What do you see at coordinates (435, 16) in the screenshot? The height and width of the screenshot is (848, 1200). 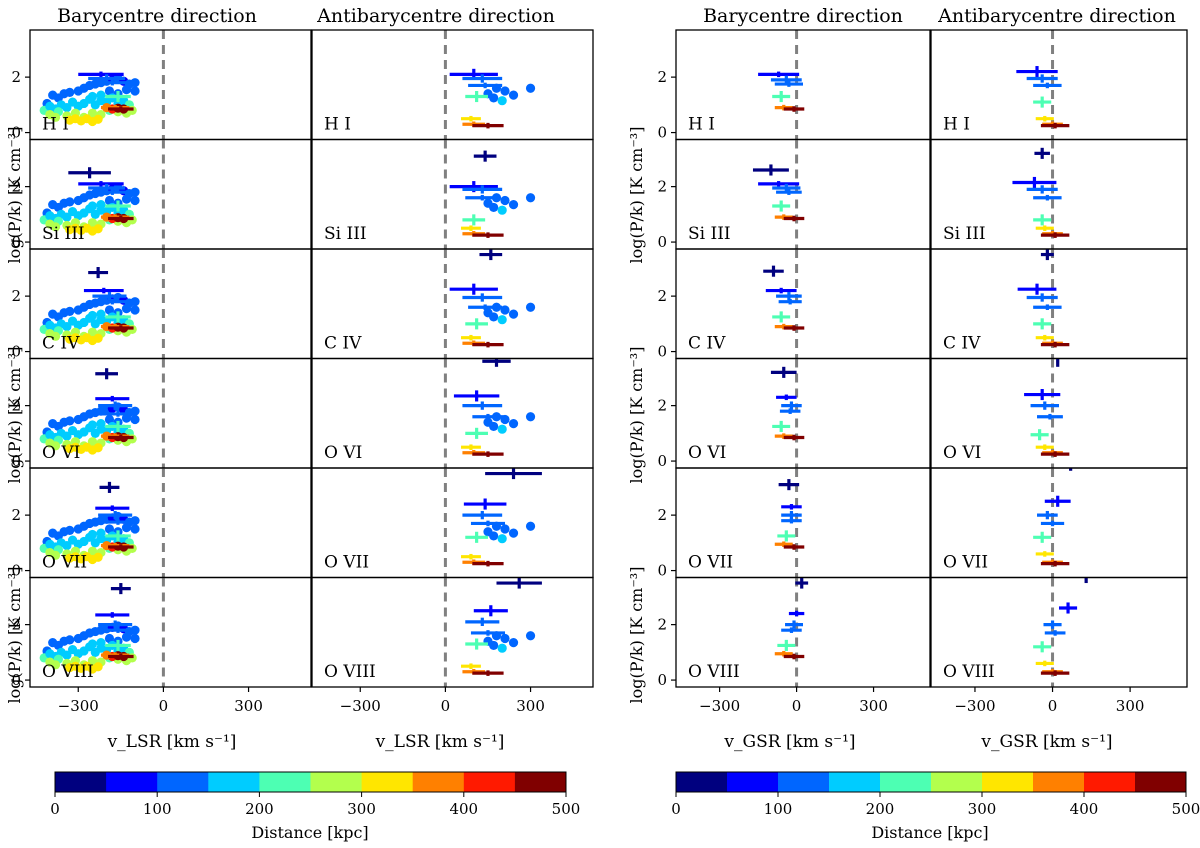 I see `col-title-anti-lsr: Antibarycentre direction` at bounding box center [435, 16].